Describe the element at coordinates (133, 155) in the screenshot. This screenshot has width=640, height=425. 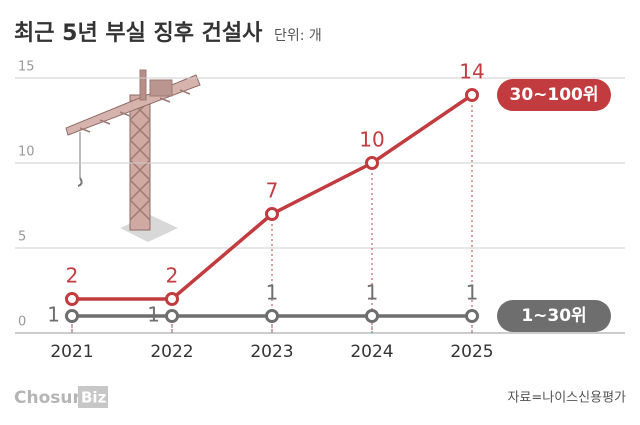
I see `crane-illustration` at that location.